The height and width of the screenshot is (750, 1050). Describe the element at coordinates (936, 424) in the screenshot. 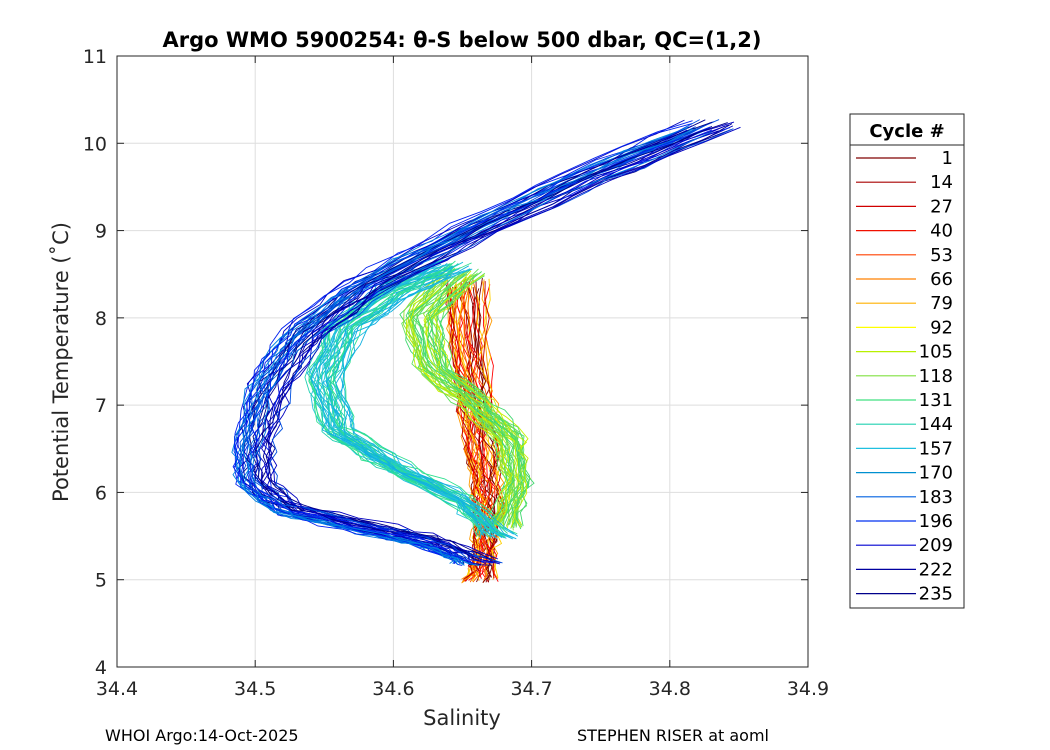

I see `legend-label: 144` at that location.